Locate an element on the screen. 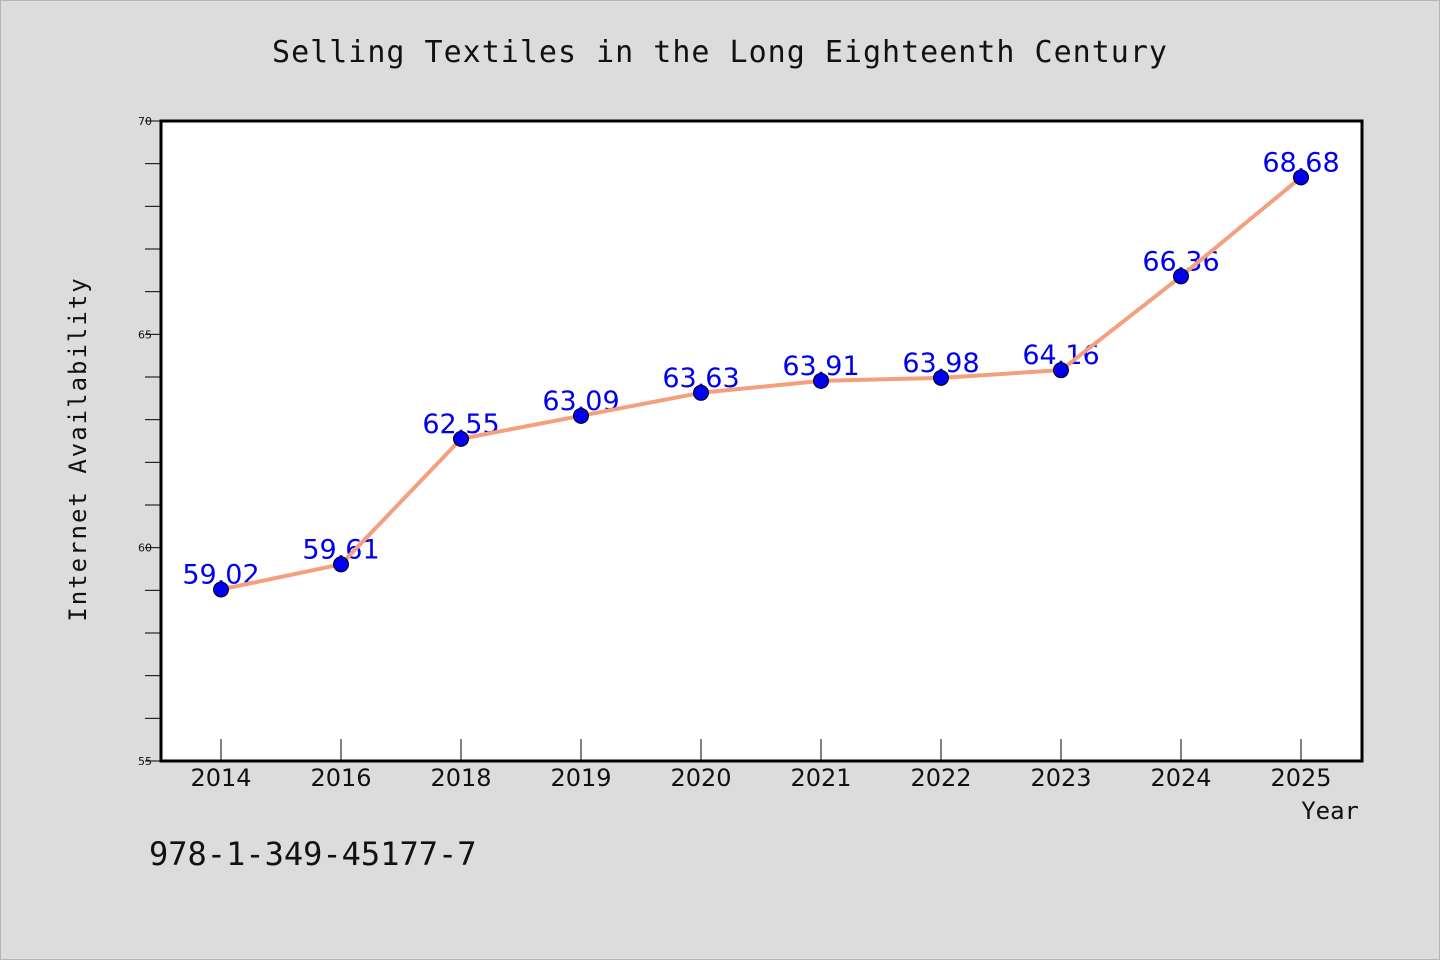 The height and width of the screenshot is (960, 1440). y-tick-label: 55 is located at coordinates (145, 761).